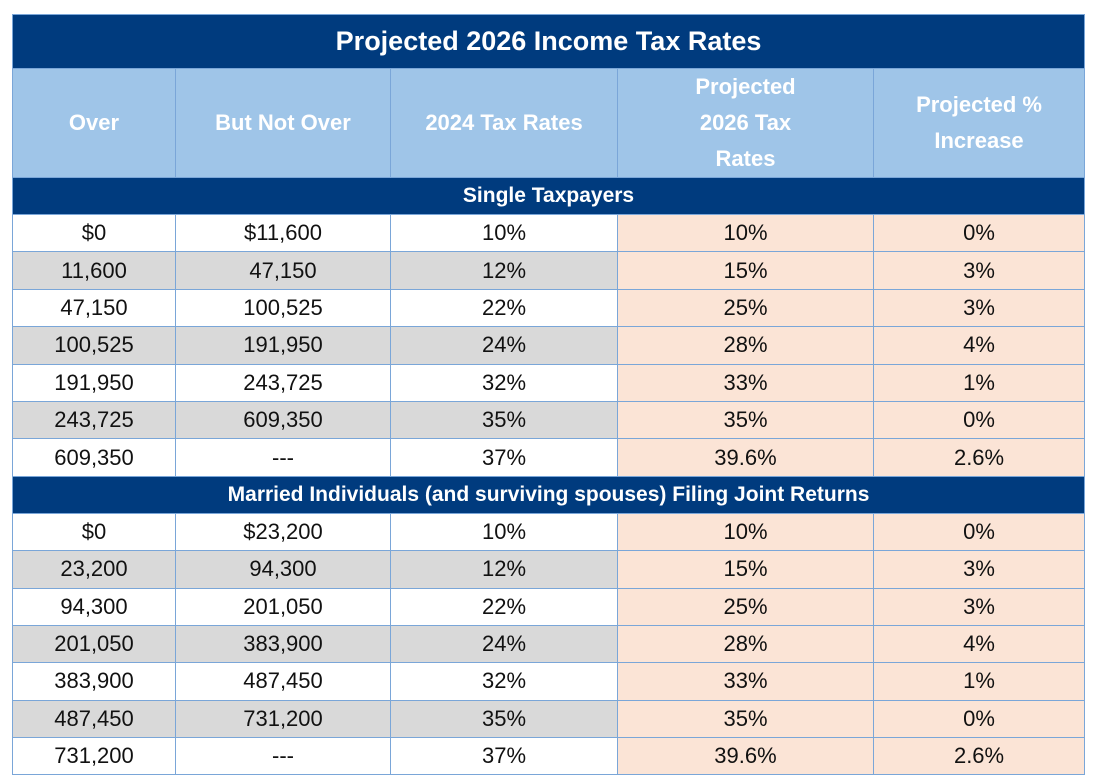  Describe the element at coordinates (283, 532) in the screenshot. I see `cell-but-not-over: $23,200` at that location.